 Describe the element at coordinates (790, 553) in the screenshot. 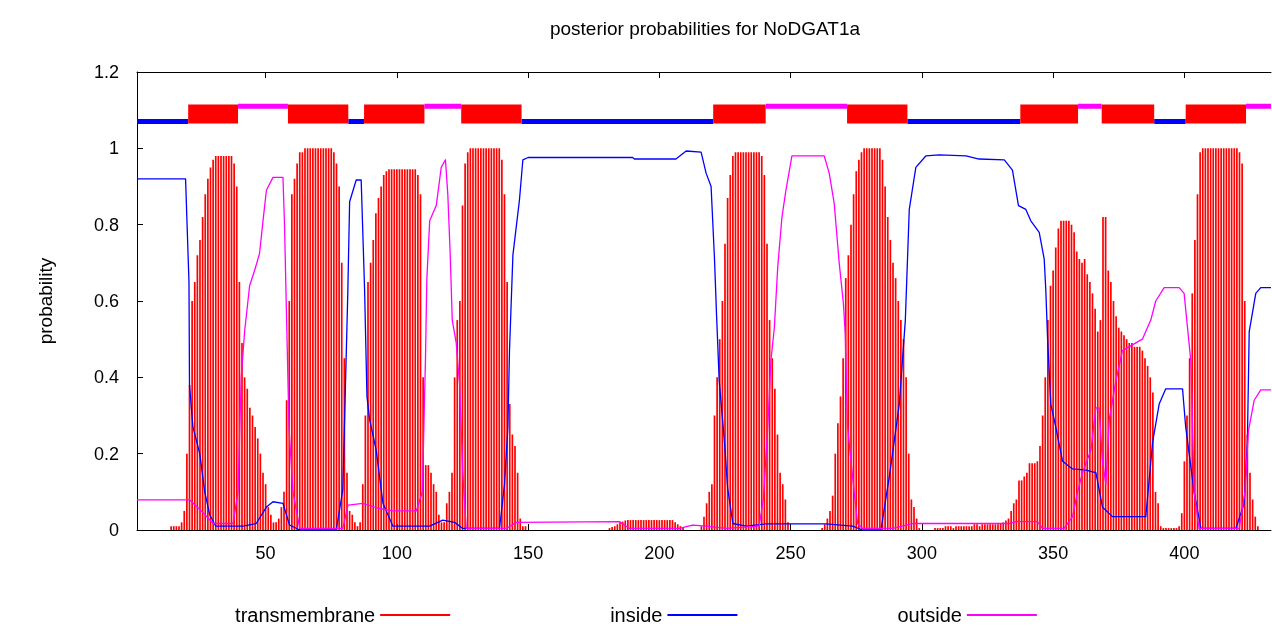

I see `x-tick-label: 250` at that location.